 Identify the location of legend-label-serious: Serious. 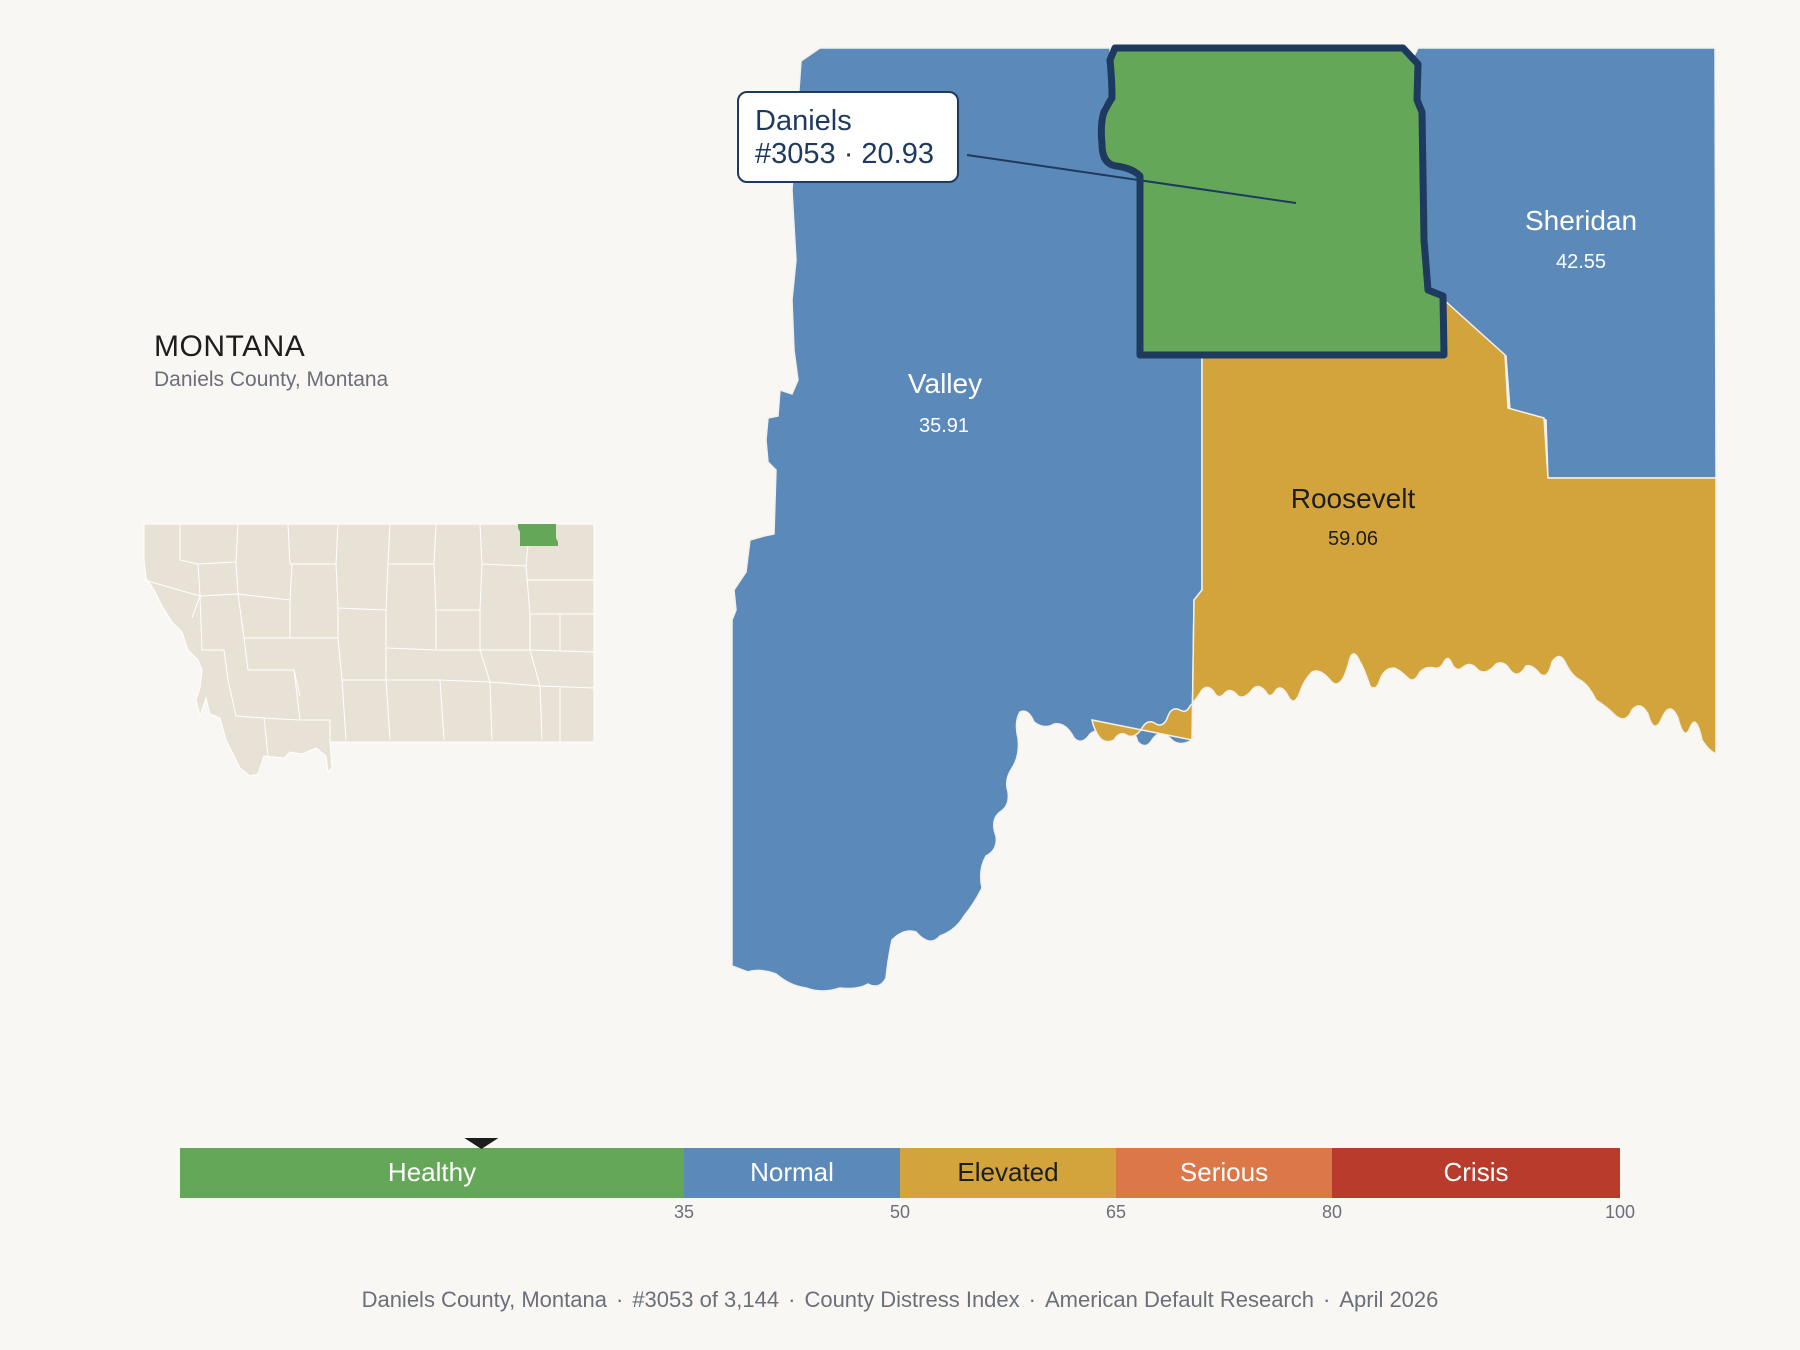
(1224, 1172).